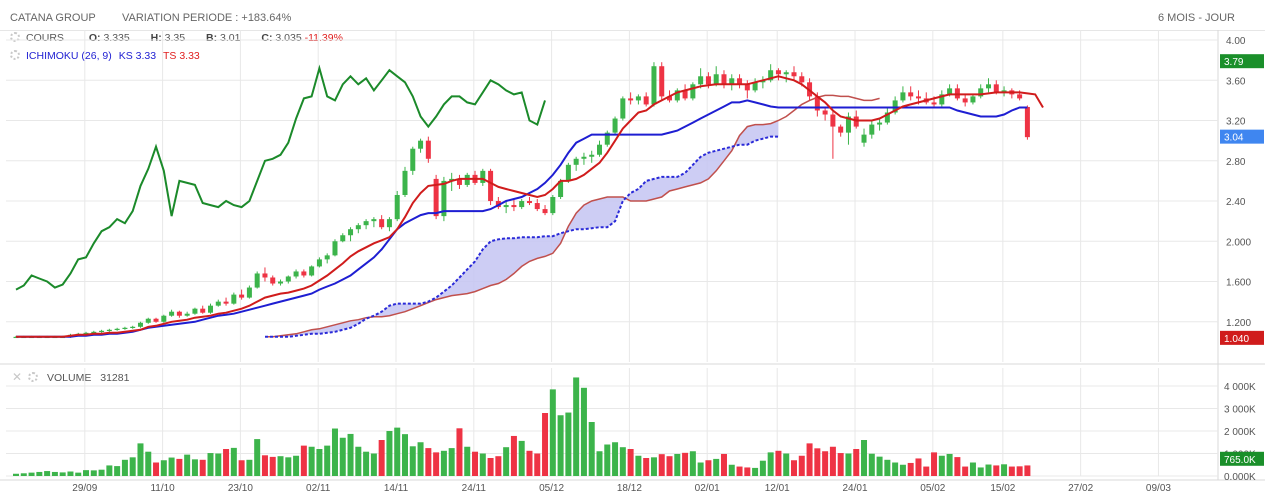 Image resolution: width=1265 pixels, height=495 pixels. What do you see at coordinates (629, 488) in the screenshot?
I see `date-tick-label: 18/12` at bounding box center [629, 488].